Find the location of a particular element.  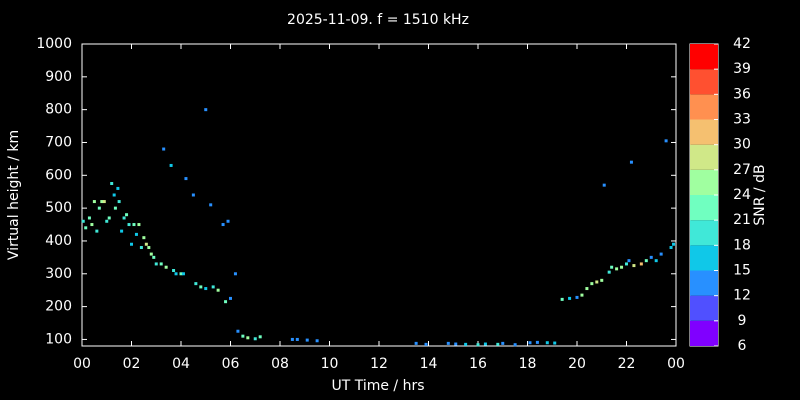

y-tick-label: 900 is located at coordinates (58, 77).